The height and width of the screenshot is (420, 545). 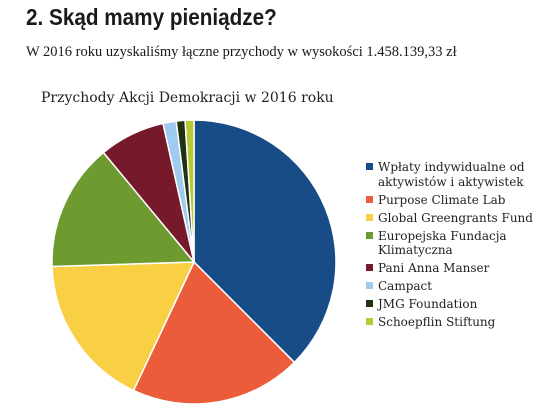 I want to click on legend-label: Schoepflin Stiftung, so click(x=437, y=322).